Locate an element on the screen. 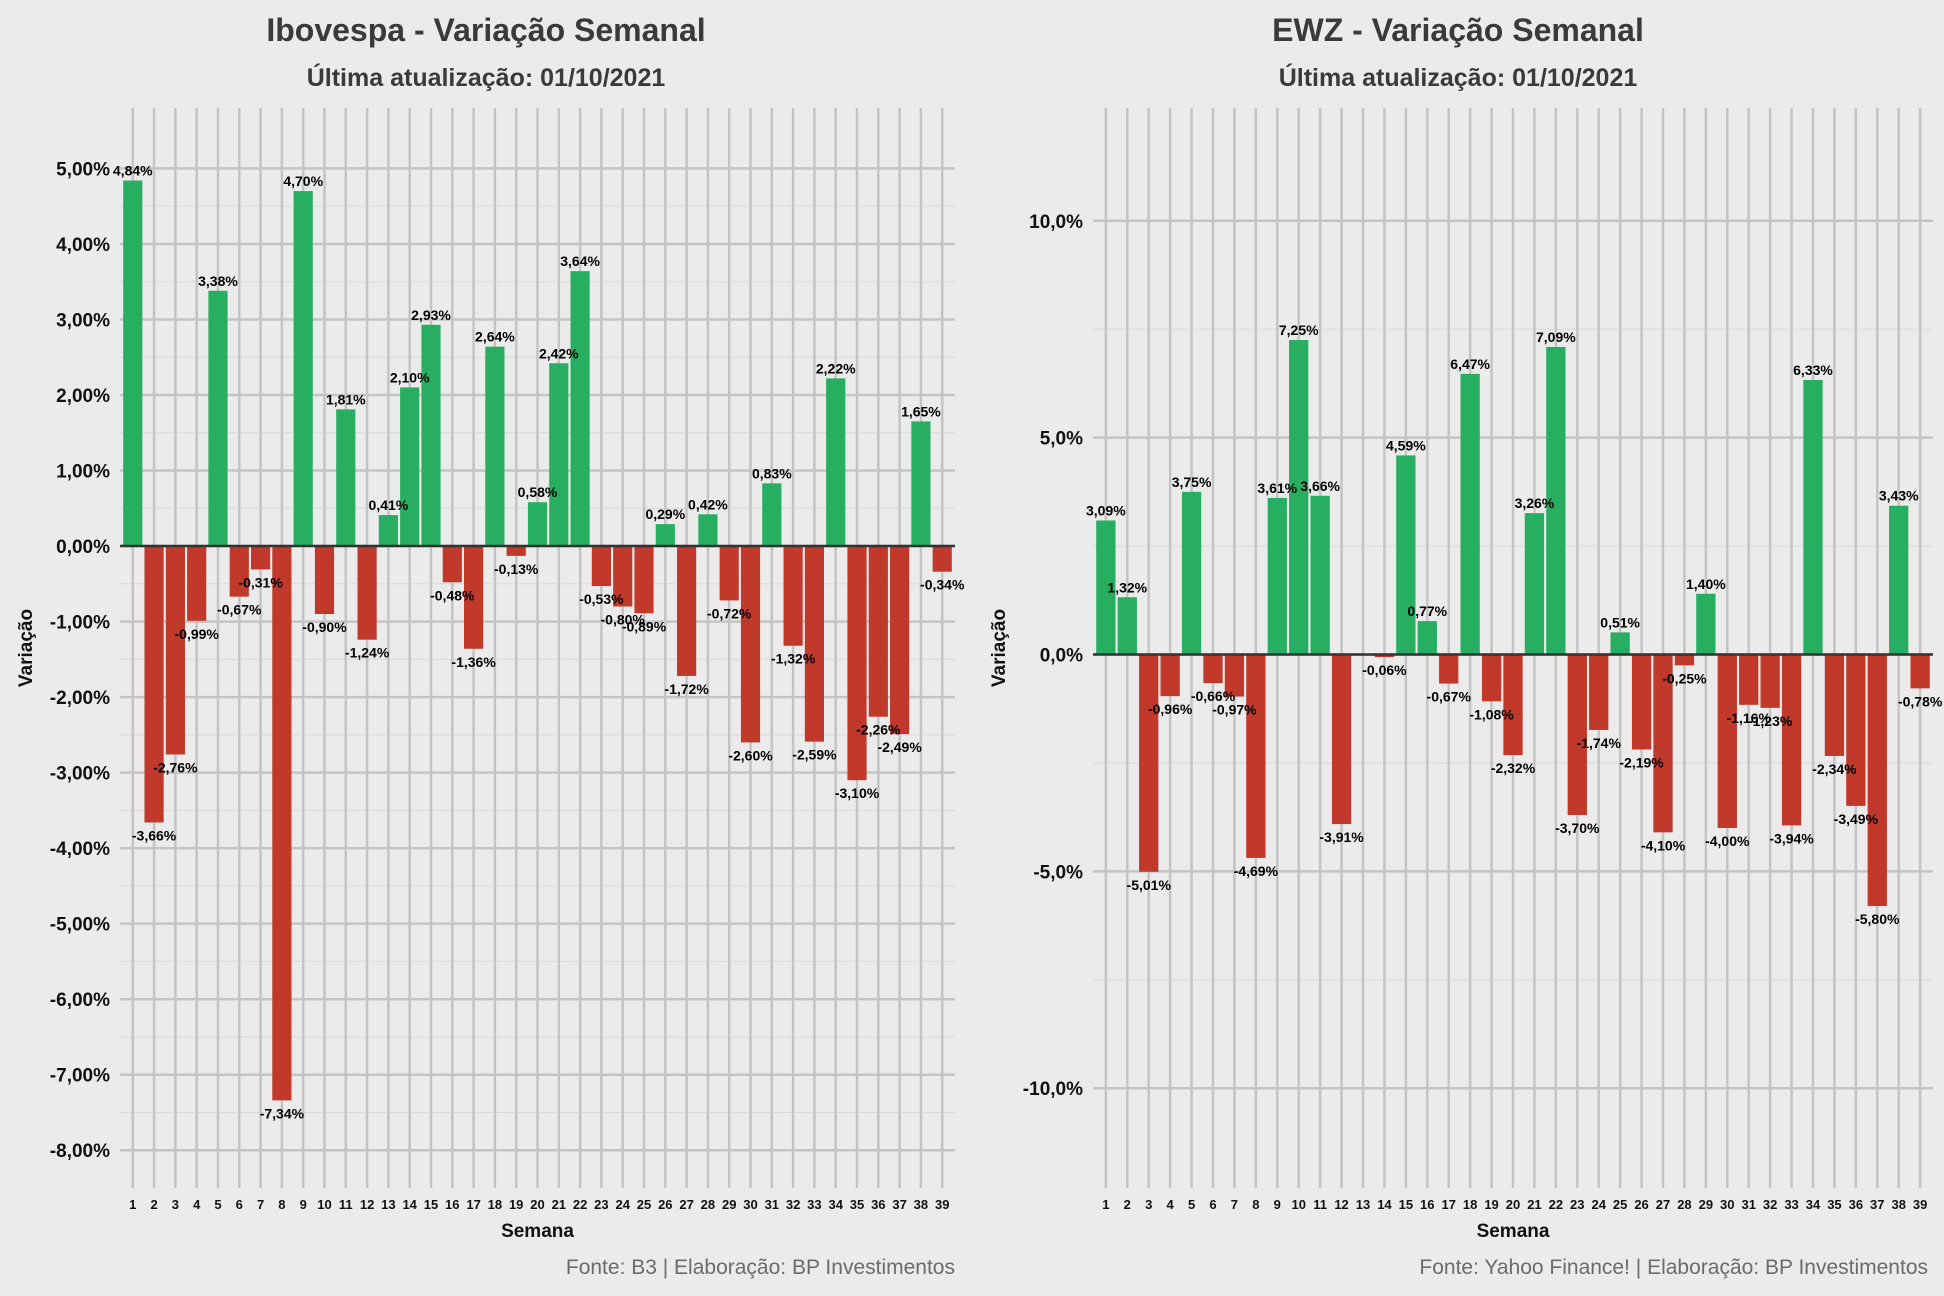  x-tick-label: 12 is located at coordinates (367, 1204).